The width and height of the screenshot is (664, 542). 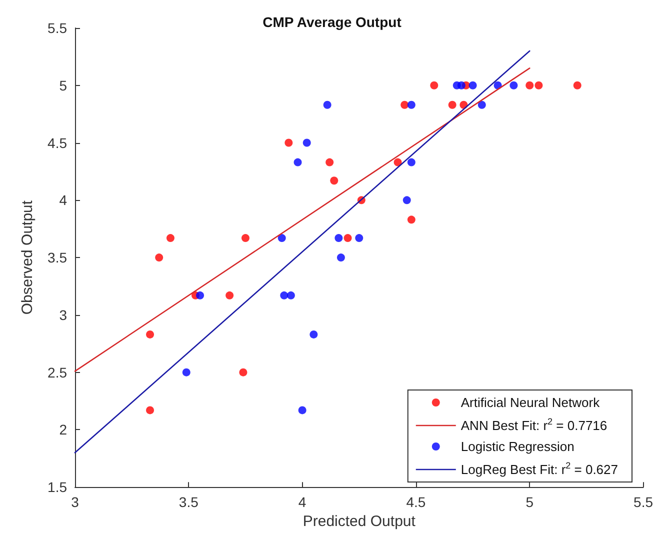 I want to click on y-tick-label: 4.5, so click(x=58, y=142).